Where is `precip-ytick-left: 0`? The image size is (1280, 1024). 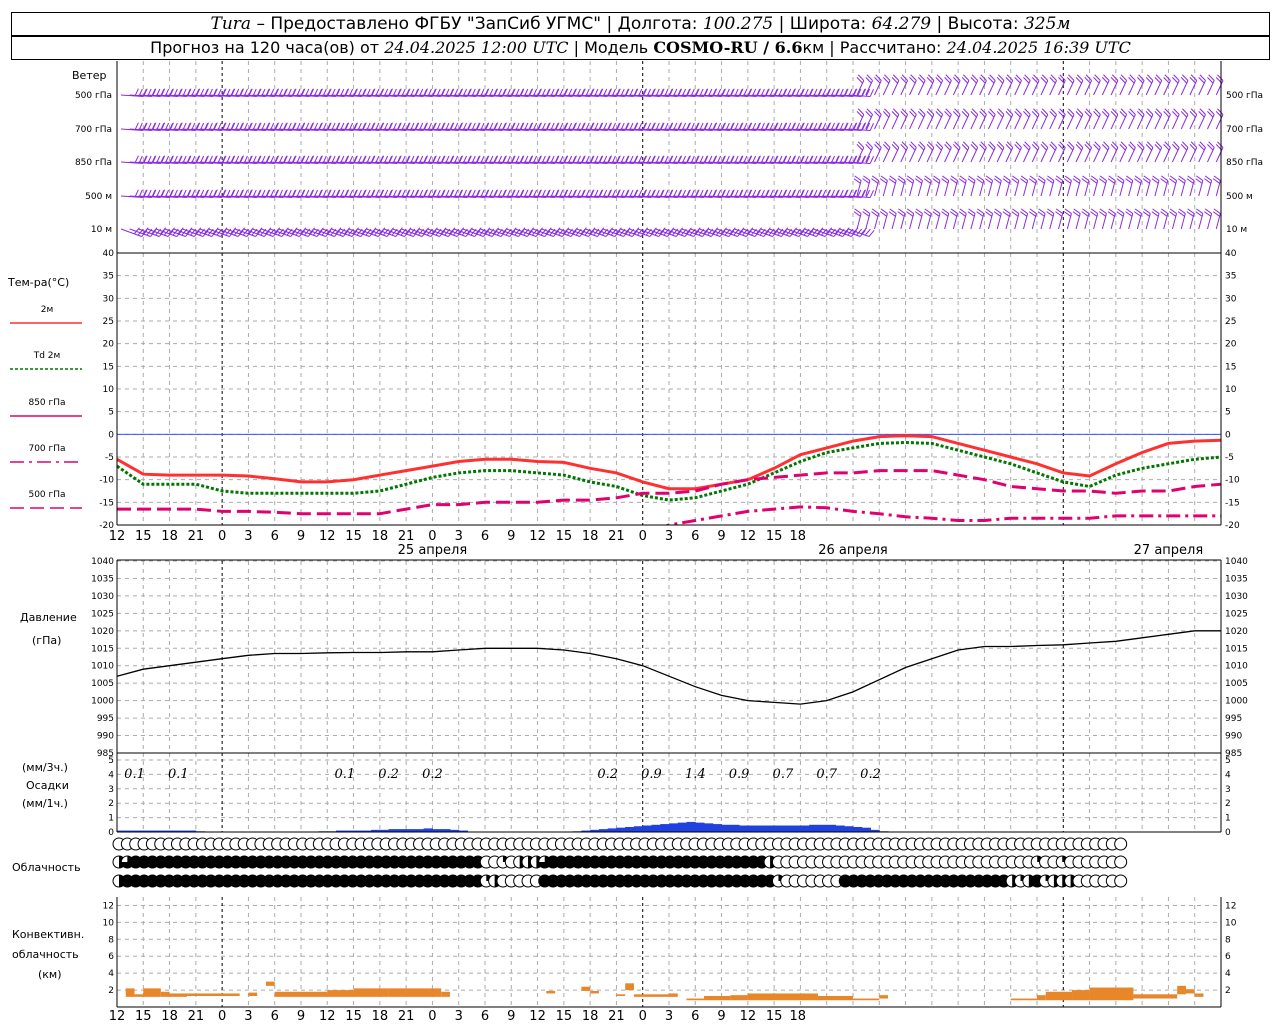 precip-ytick-left: 0 is located at coordinates (111, 833).